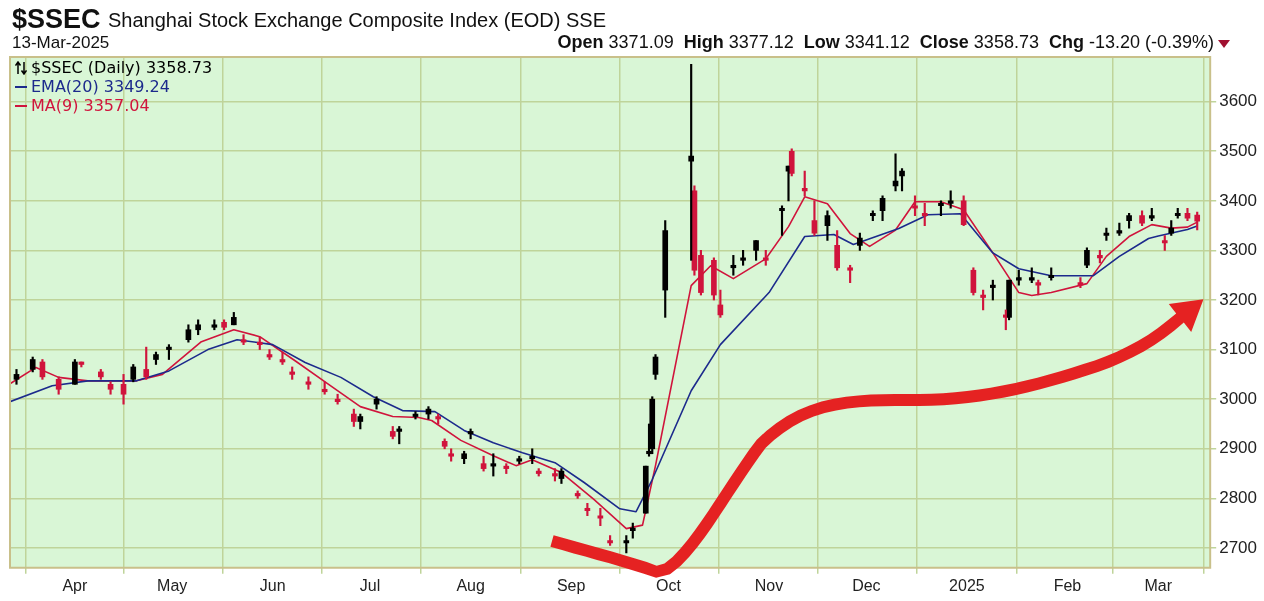 This screenshot has width=1264, height=601. What do you see at coordinates (1238, 448) in the screenshot?
I see `y-tick-label: 2900` at bounding box center [1238, 448].